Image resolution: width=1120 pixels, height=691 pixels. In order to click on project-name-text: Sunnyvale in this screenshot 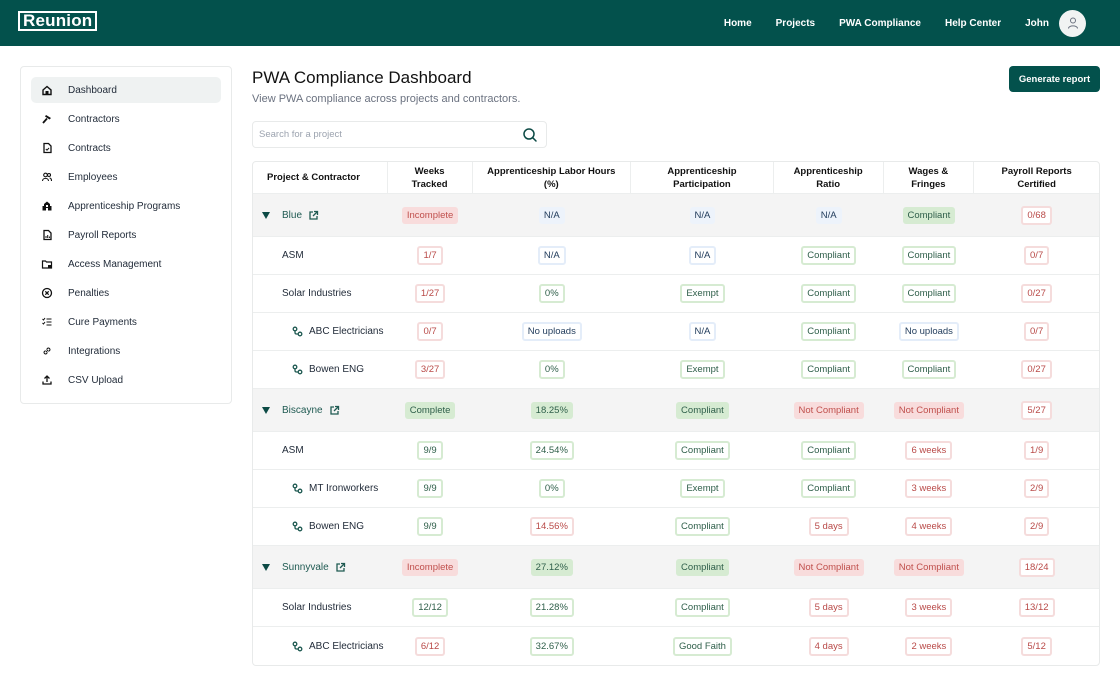, I will do `click(305, 567)`.